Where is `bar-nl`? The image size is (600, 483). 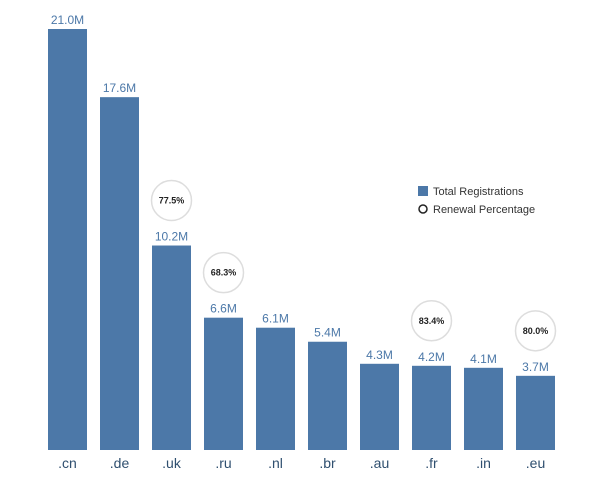
bar-nl is located at coordinates (275, 388).